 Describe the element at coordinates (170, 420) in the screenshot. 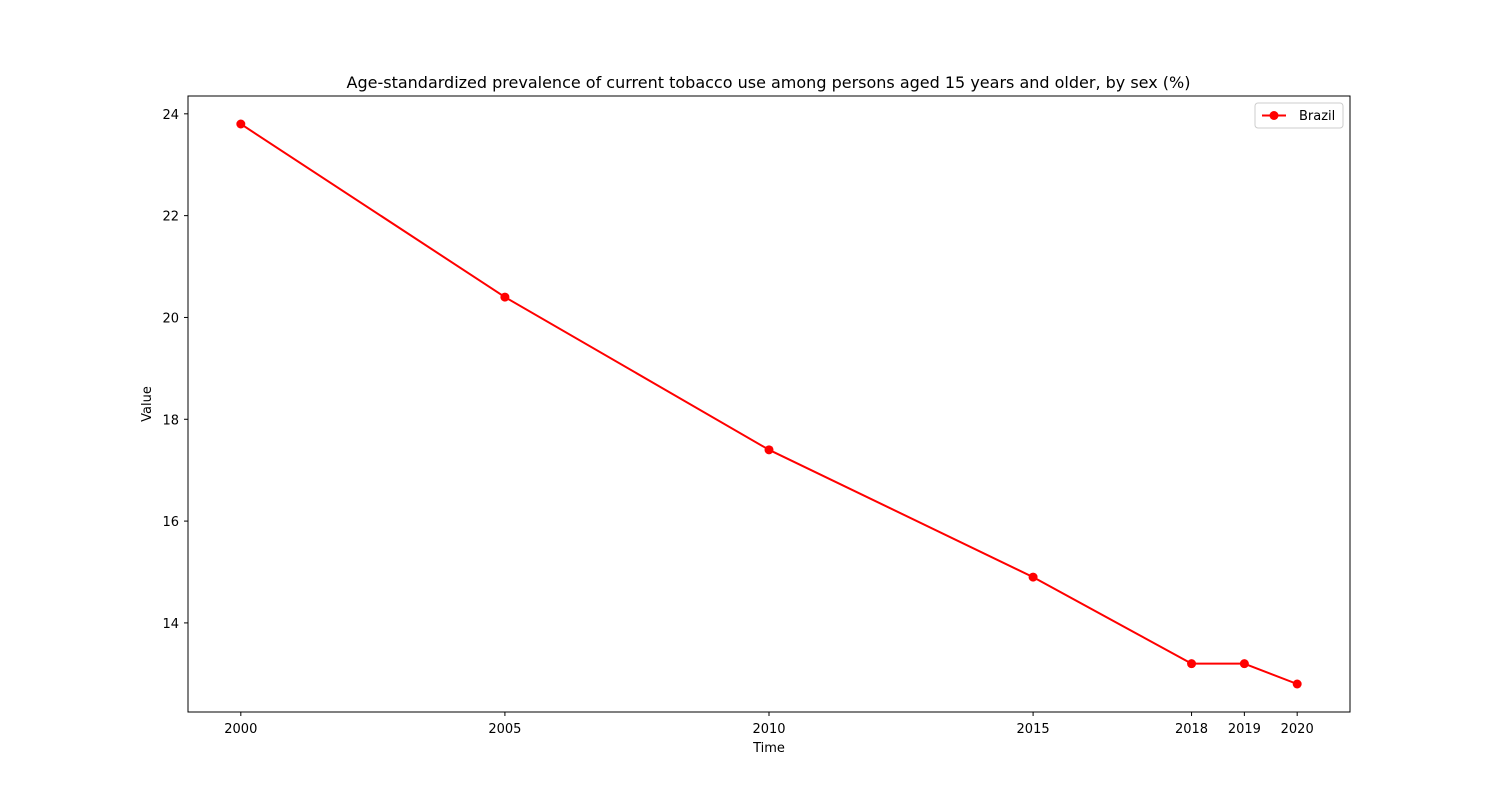

I see `y-tick-label: 18` at that location.